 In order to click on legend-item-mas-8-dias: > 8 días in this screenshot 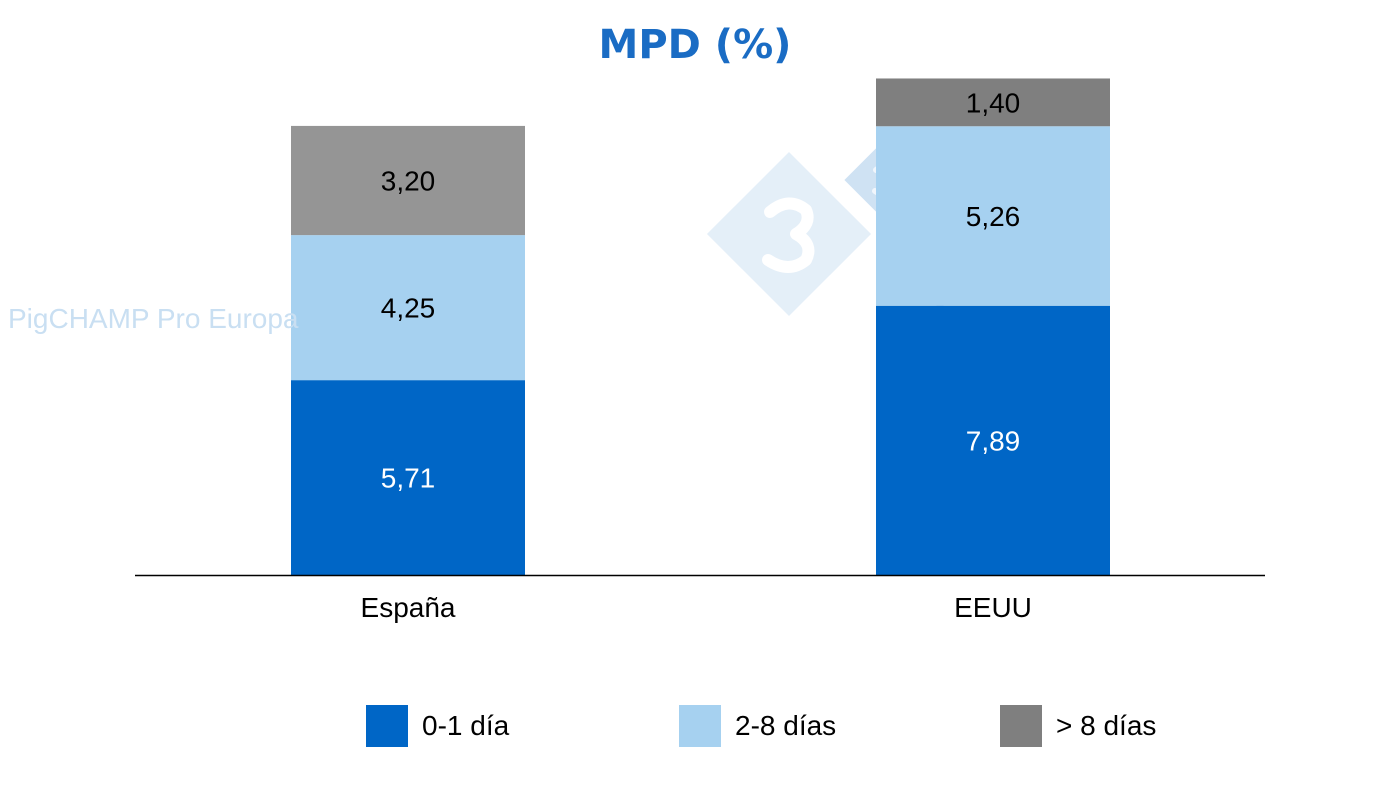, I will do `click(1078, 726)`.